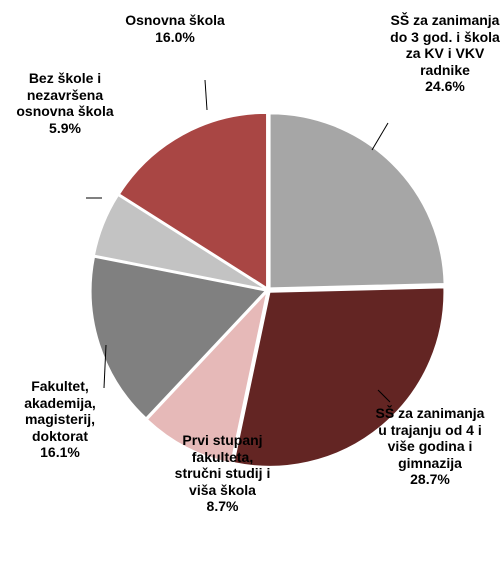 The image size is (502, 572). Describe the element at coordinates (445, 86) in the screenshot. I see `value-label: 24.6%` at that location.